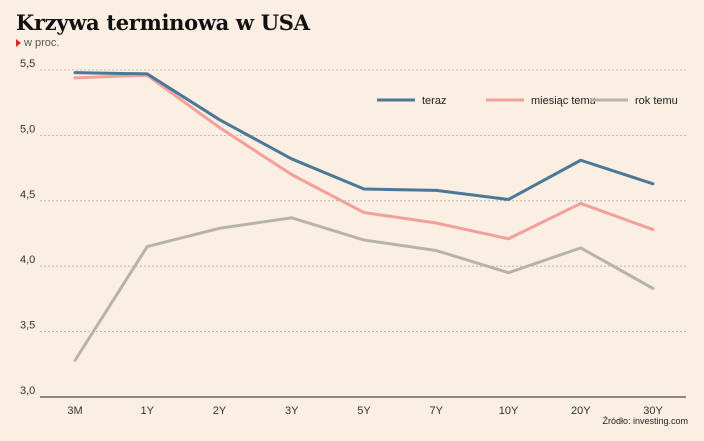 The height and width of the screenshot is (441, 704). I want to click on triangle-marker-icon, so click(18, 43).